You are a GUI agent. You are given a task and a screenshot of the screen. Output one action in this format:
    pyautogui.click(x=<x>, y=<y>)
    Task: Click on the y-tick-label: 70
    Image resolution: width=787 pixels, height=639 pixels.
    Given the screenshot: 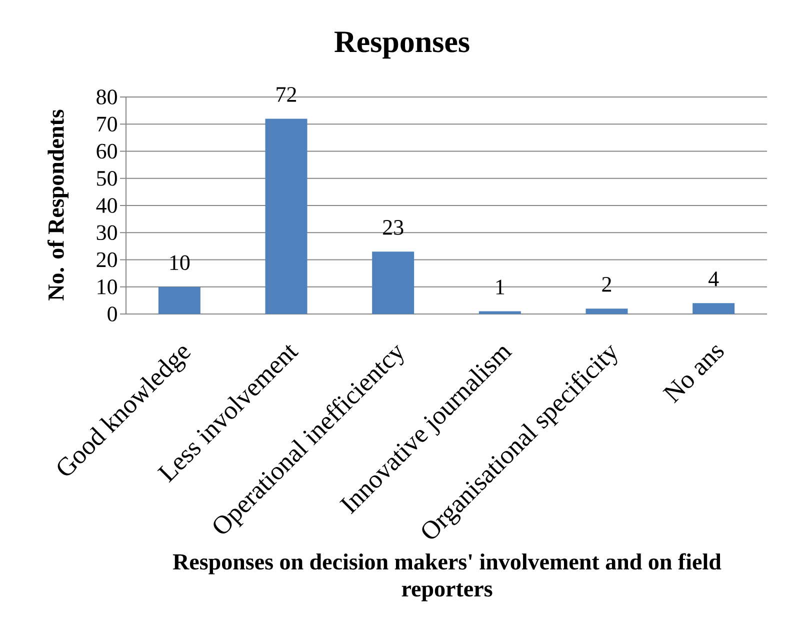 What is the action you would take?
    pyautogui.click(x=107, y=124)
    